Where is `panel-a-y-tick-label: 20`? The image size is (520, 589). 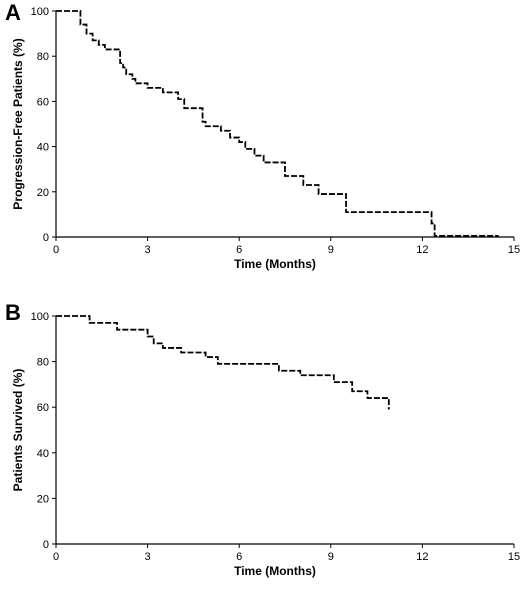 panel-a-y-tick-label: 20 is located at coordinates (43, 193).